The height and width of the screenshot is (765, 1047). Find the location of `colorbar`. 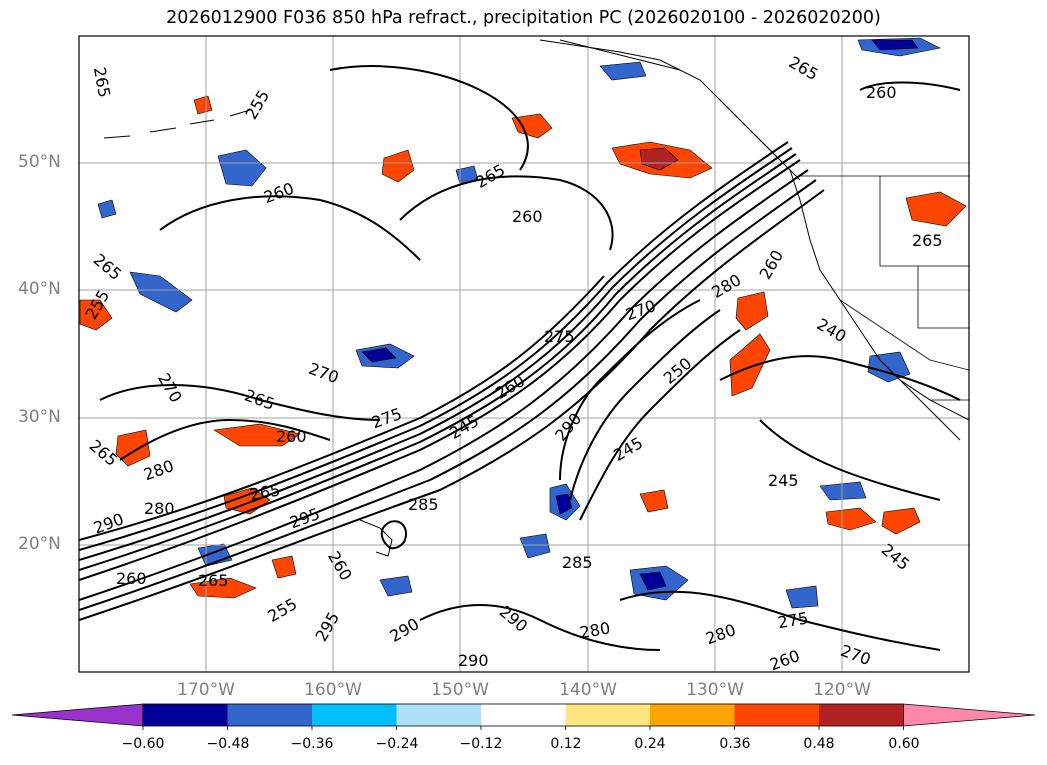

colorbar is located at coordinates (523, 716).